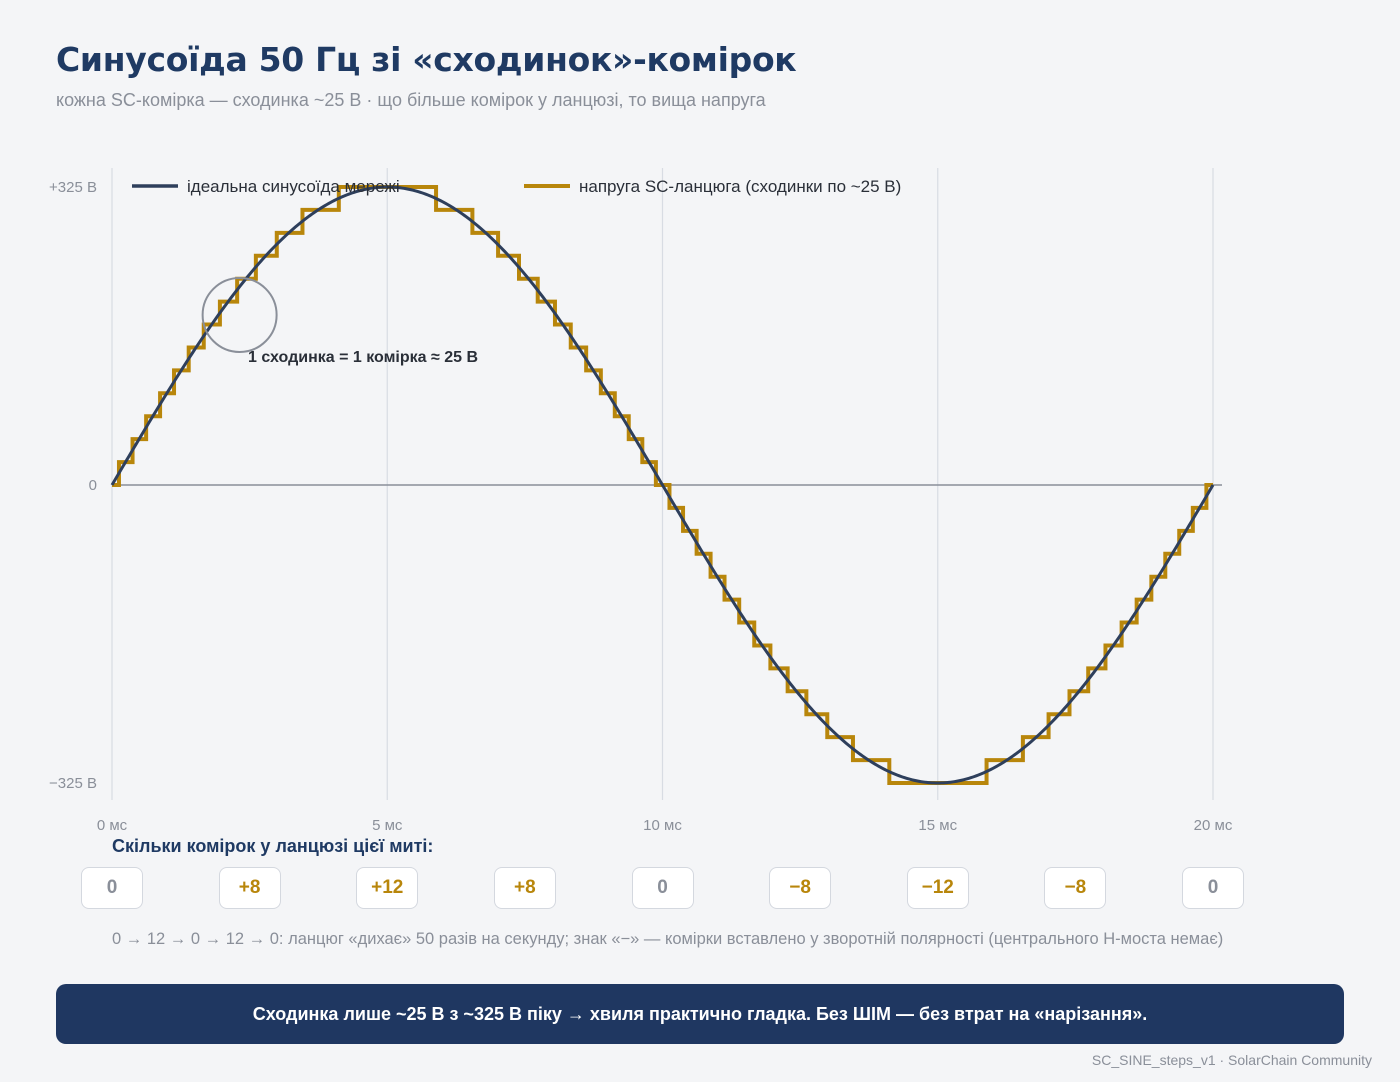 Image resolution: width=1400 pixels, height=1082 pixels. Describe the element at coordinates (740, 186) in the screenshot. I see `legend-label-step: напруга SC-ланцюга (сходинки по ~25 В)` at that location.